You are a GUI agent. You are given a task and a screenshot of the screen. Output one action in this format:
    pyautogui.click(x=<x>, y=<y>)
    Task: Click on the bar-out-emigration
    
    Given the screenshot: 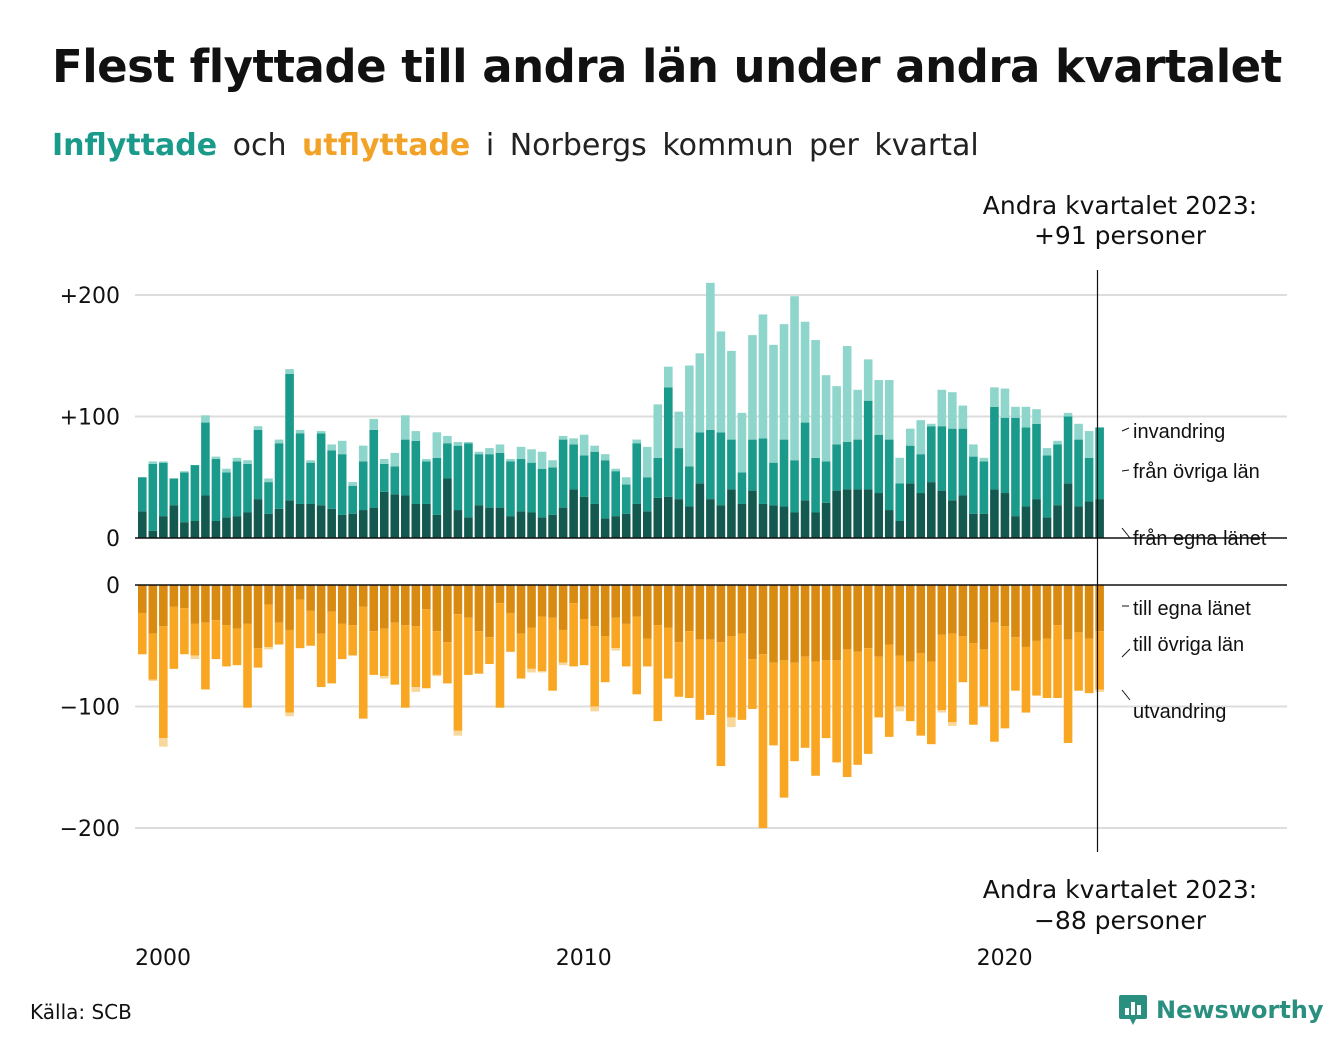 What is the action you would take?
    pyautogui.click(x=594, y=709)
    